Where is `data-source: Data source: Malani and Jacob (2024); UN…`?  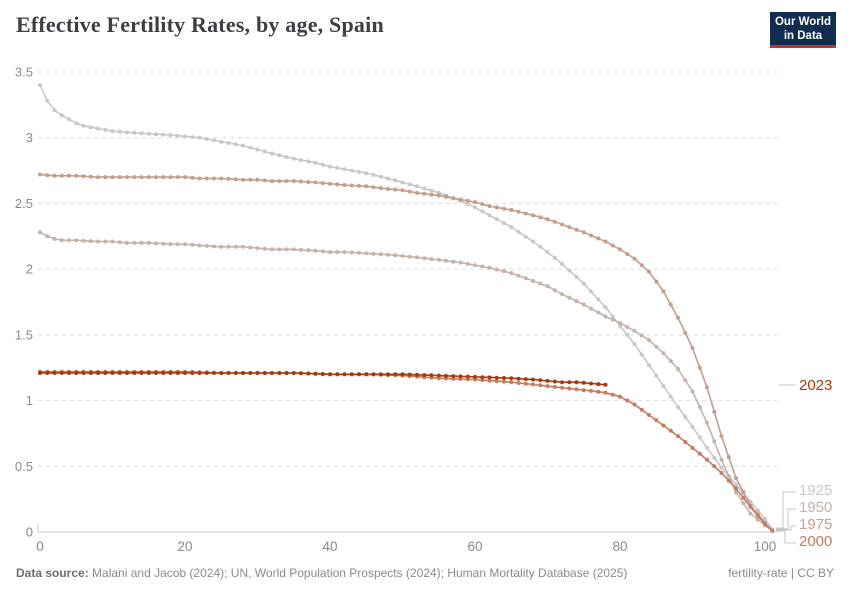
data-source: Data source: Malani and Jacob (2024); UN… is located at coordinates (321, 573).